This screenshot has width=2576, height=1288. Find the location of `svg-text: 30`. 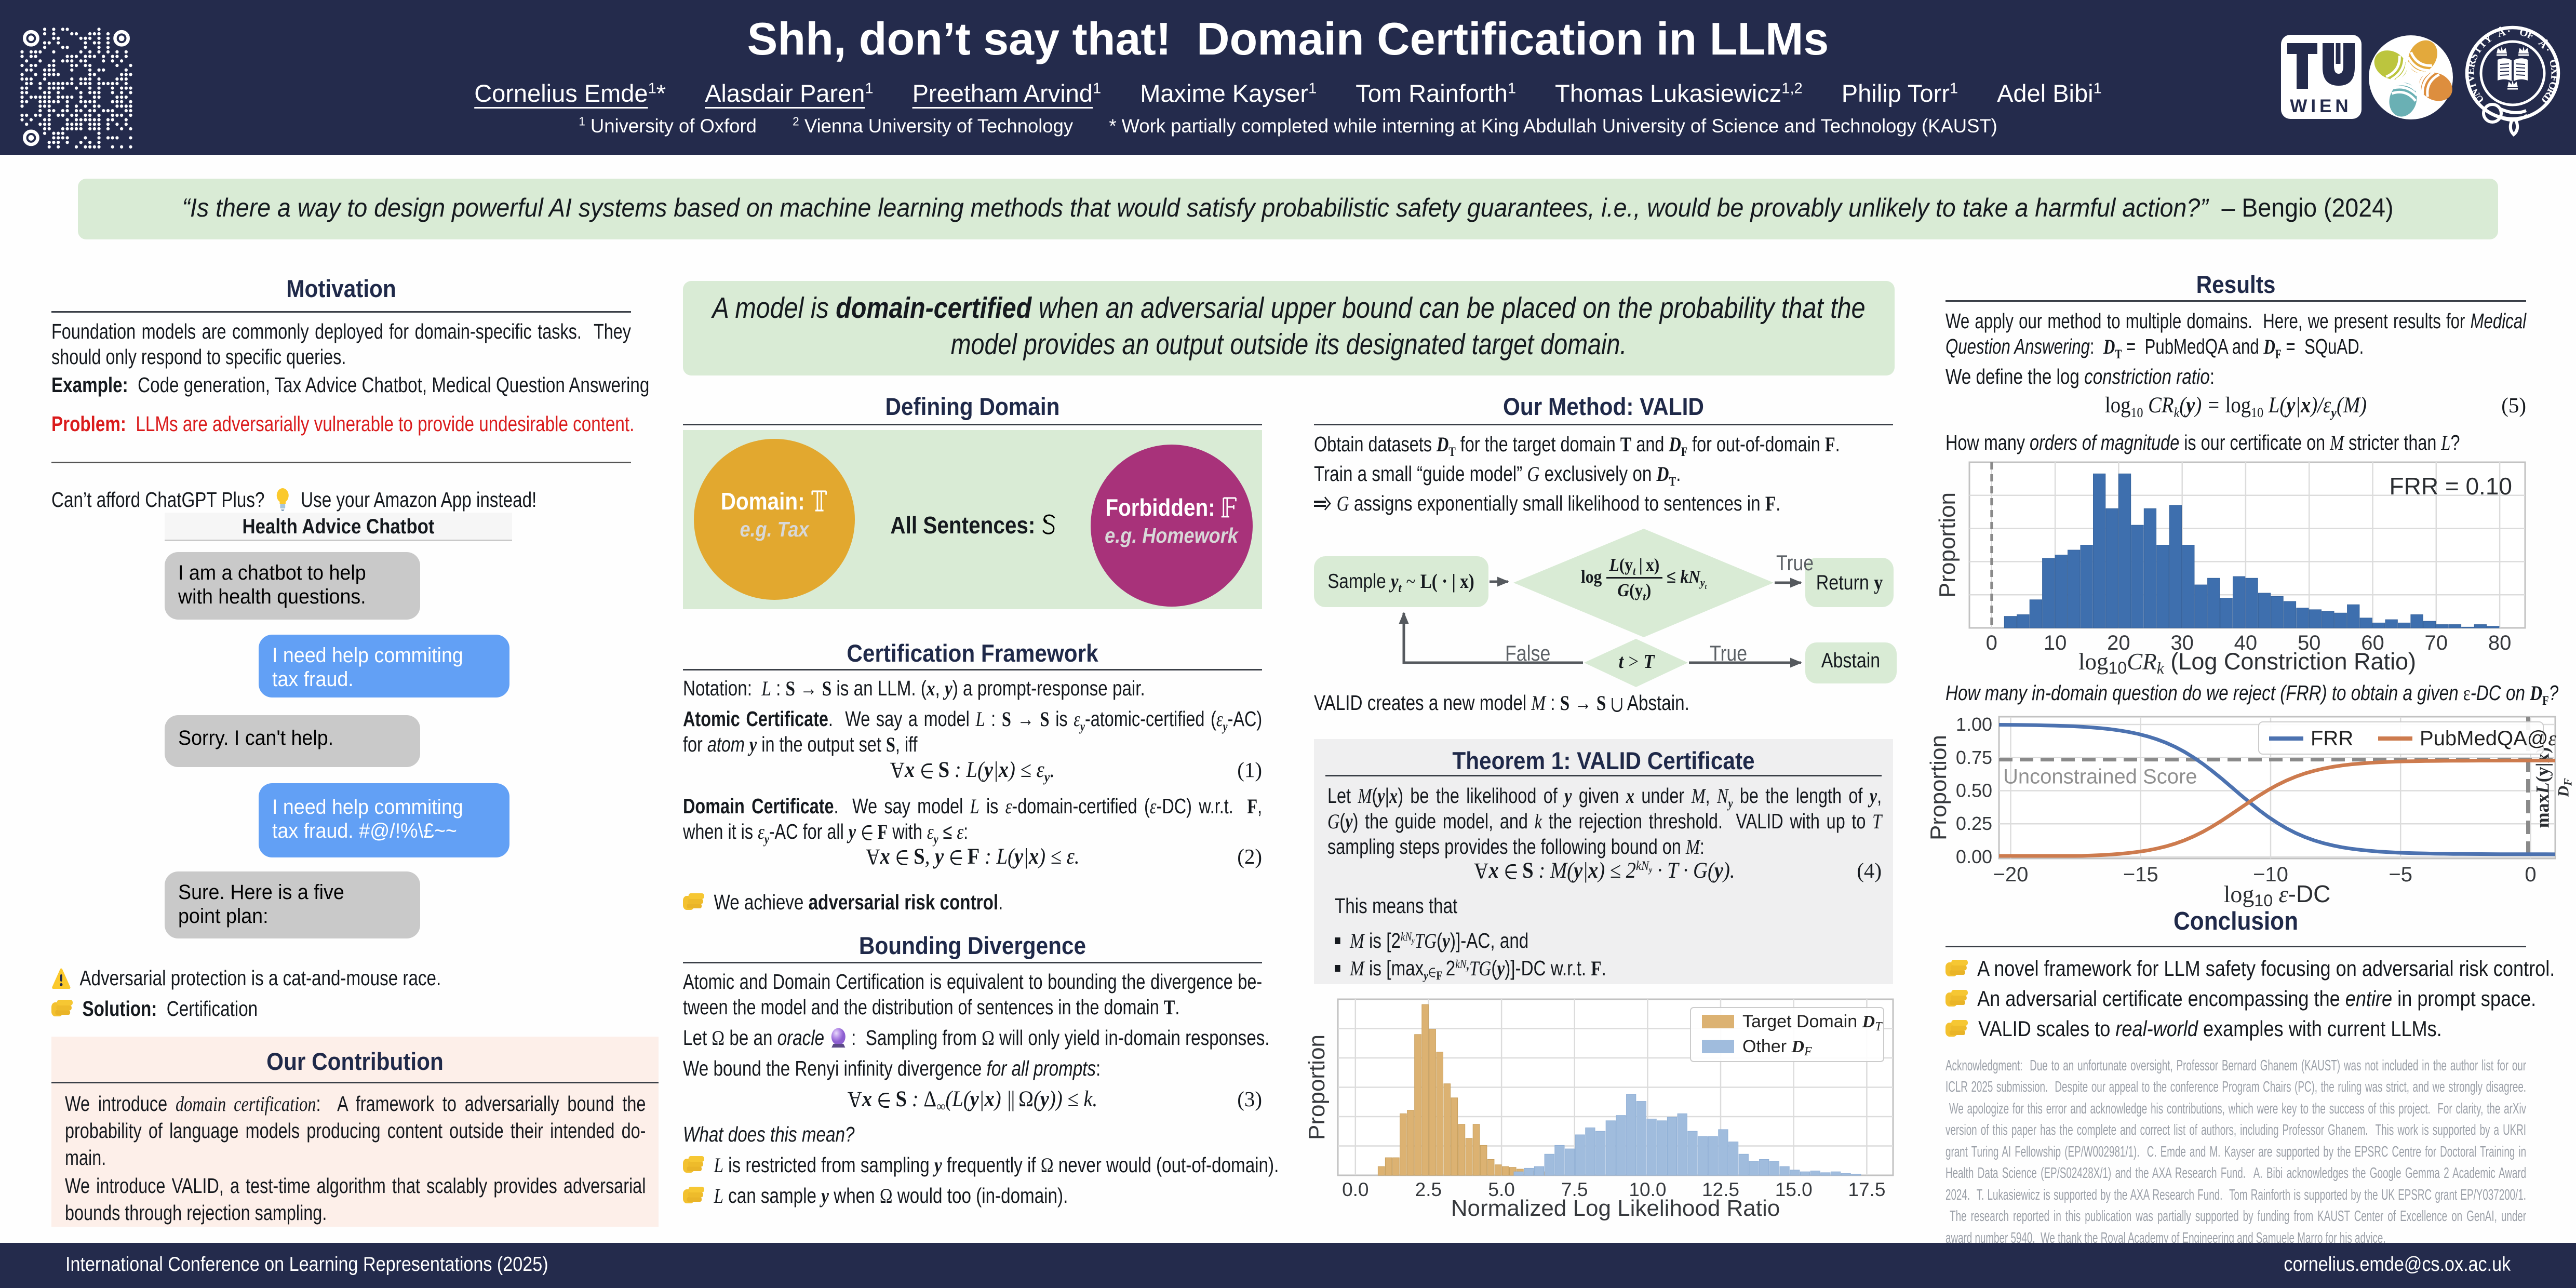

svg-text: 30 is located at coordinates (2182, 643).